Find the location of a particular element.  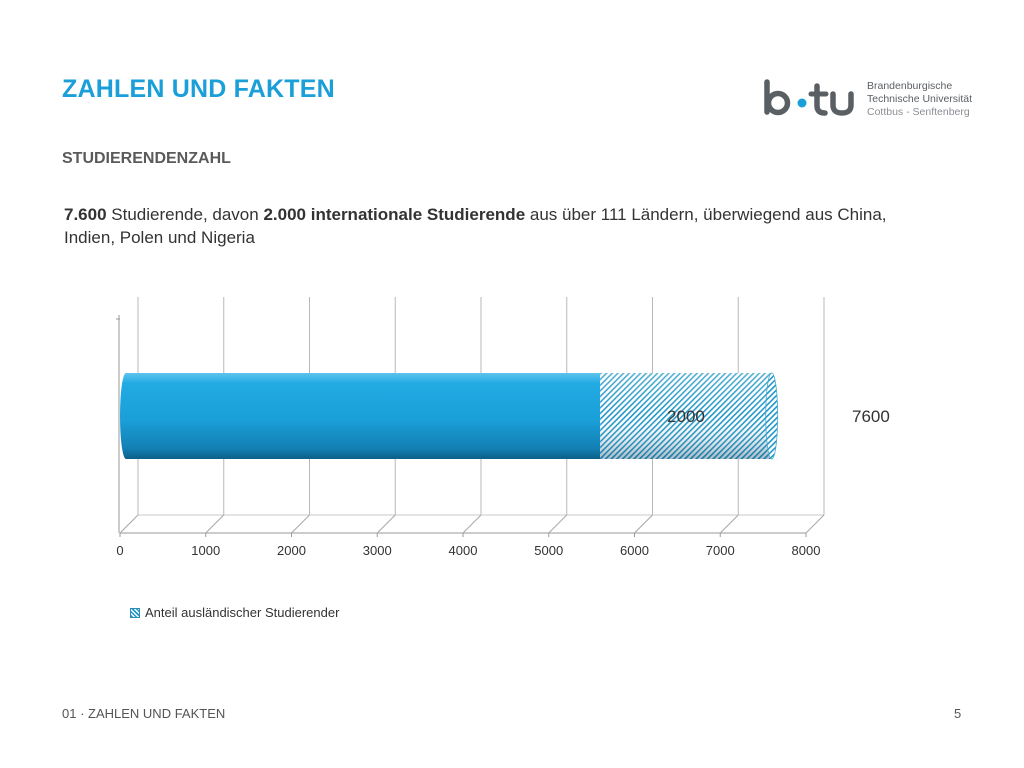

footer-section: 01 · ZAHLEN UND FAKTEN is located at coordinates (144, 713).